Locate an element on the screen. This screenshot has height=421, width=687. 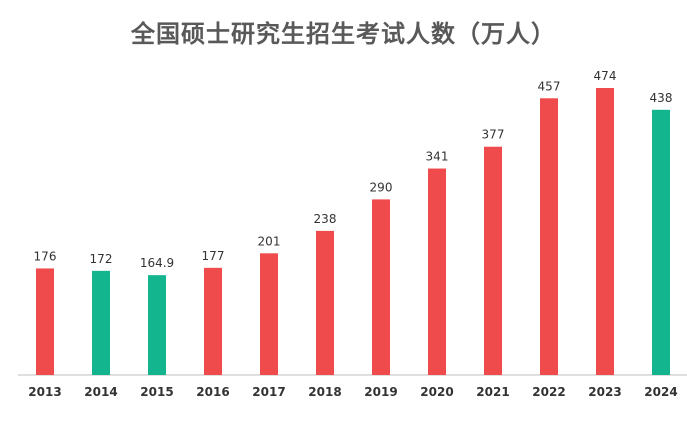
bar-2022 is located at coordinates (549, 237).